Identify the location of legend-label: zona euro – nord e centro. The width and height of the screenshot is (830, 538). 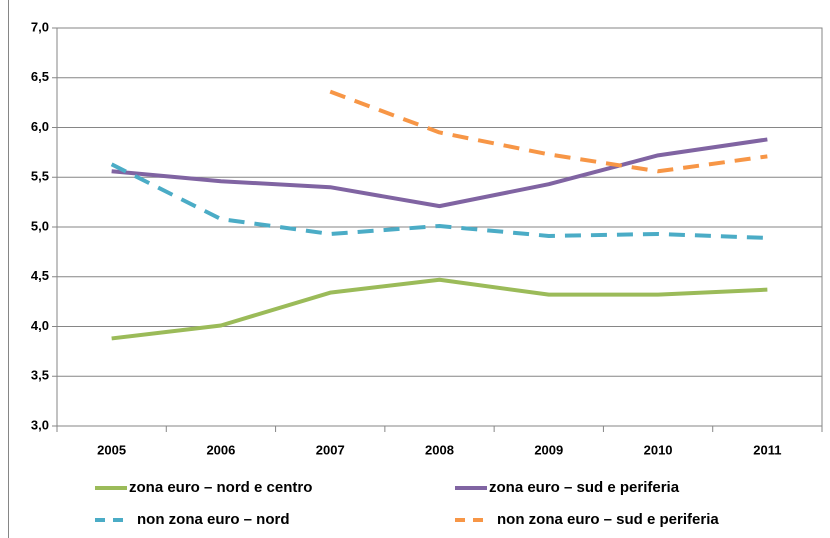
(220, 487).